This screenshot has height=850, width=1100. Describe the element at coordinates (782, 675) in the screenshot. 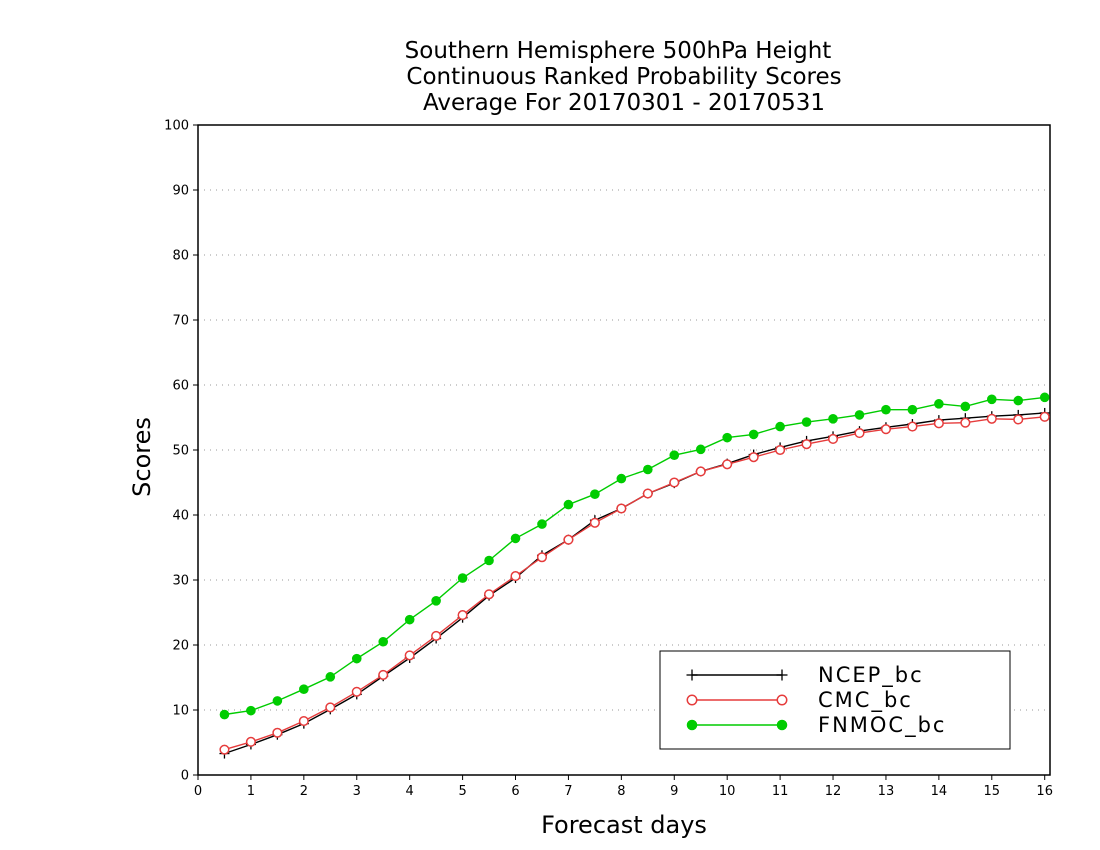

I see `legend-marker-end-ncep-bc` at that location.